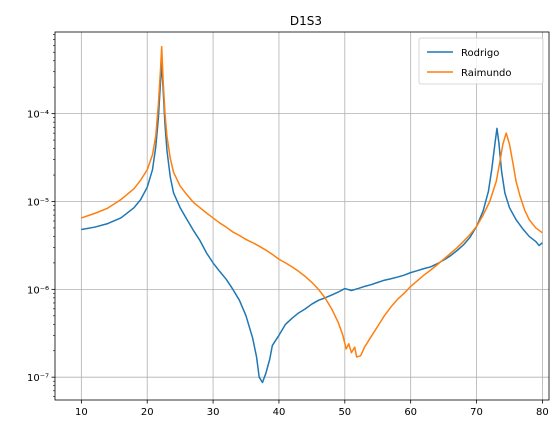 The width and height of the screenshot is (559, 435). What do you see at coordinates (312, 409) in the screenshot?
I see `x-axis: 10 20 30 40 50 60 70 80` at bounding box center [312, 409].